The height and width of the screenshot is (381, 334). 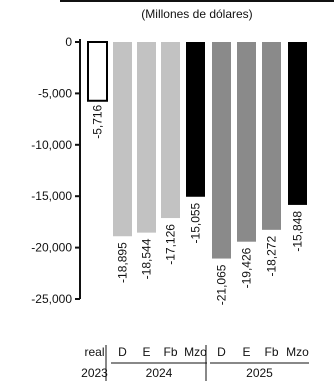 What do you see at coordinates (159, 373) in the screenshot?
I see `year-group-label: 2024` at bounding box center [159, 373].